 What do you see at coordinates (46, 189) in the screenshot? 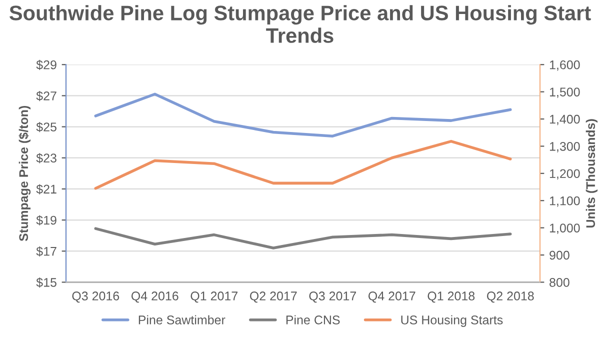
I see `y-tick-label: $21` at bounding box center [46, 189].